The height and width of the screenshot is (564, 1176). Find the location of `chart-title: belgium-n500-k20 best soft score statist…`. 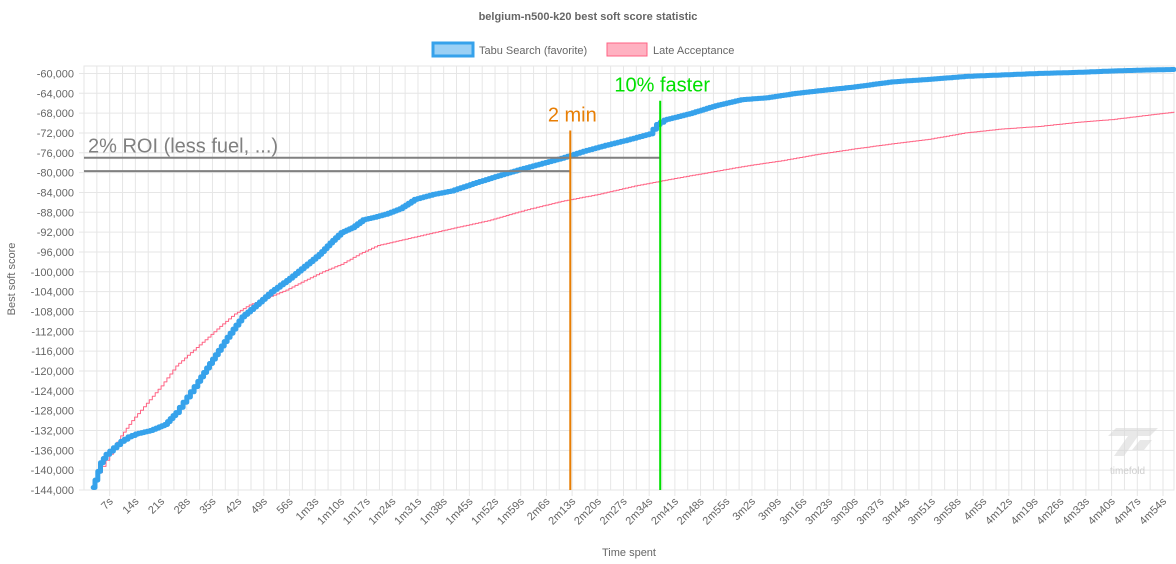

chart-title: belgium-n500-k20 best soft score statist… is located at coordinates (588, 17).